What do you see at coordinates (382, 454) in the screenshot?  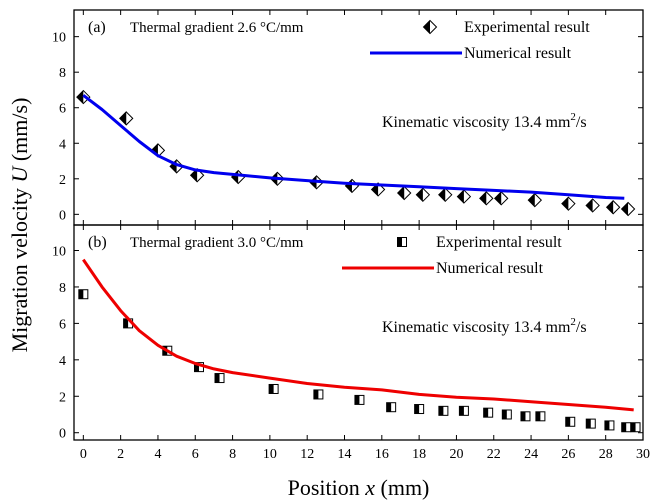 I see `x-tick-label: 16` at bounding box center [382, 454].